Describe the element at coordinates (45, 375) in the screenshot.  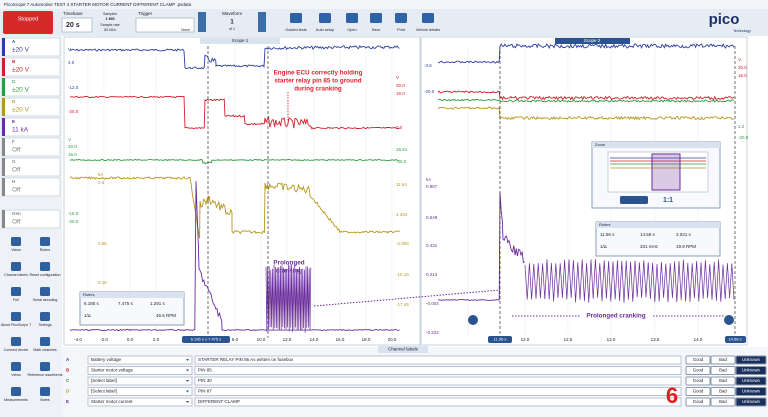
I see `tool-label: Reference waveforms` at that location.